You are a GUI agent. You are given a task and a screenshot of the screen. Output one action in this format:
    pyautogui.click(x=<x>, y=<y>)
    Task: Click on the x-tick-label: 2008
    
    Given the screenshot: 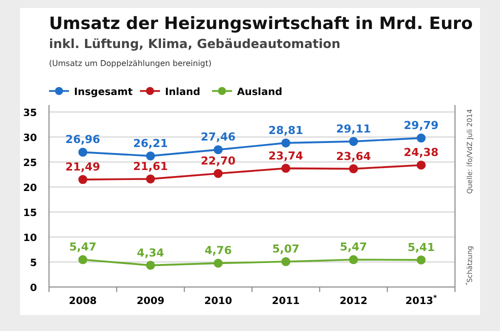 What is the action you would take?
    pyautogui.click(x=82, y=301)
    